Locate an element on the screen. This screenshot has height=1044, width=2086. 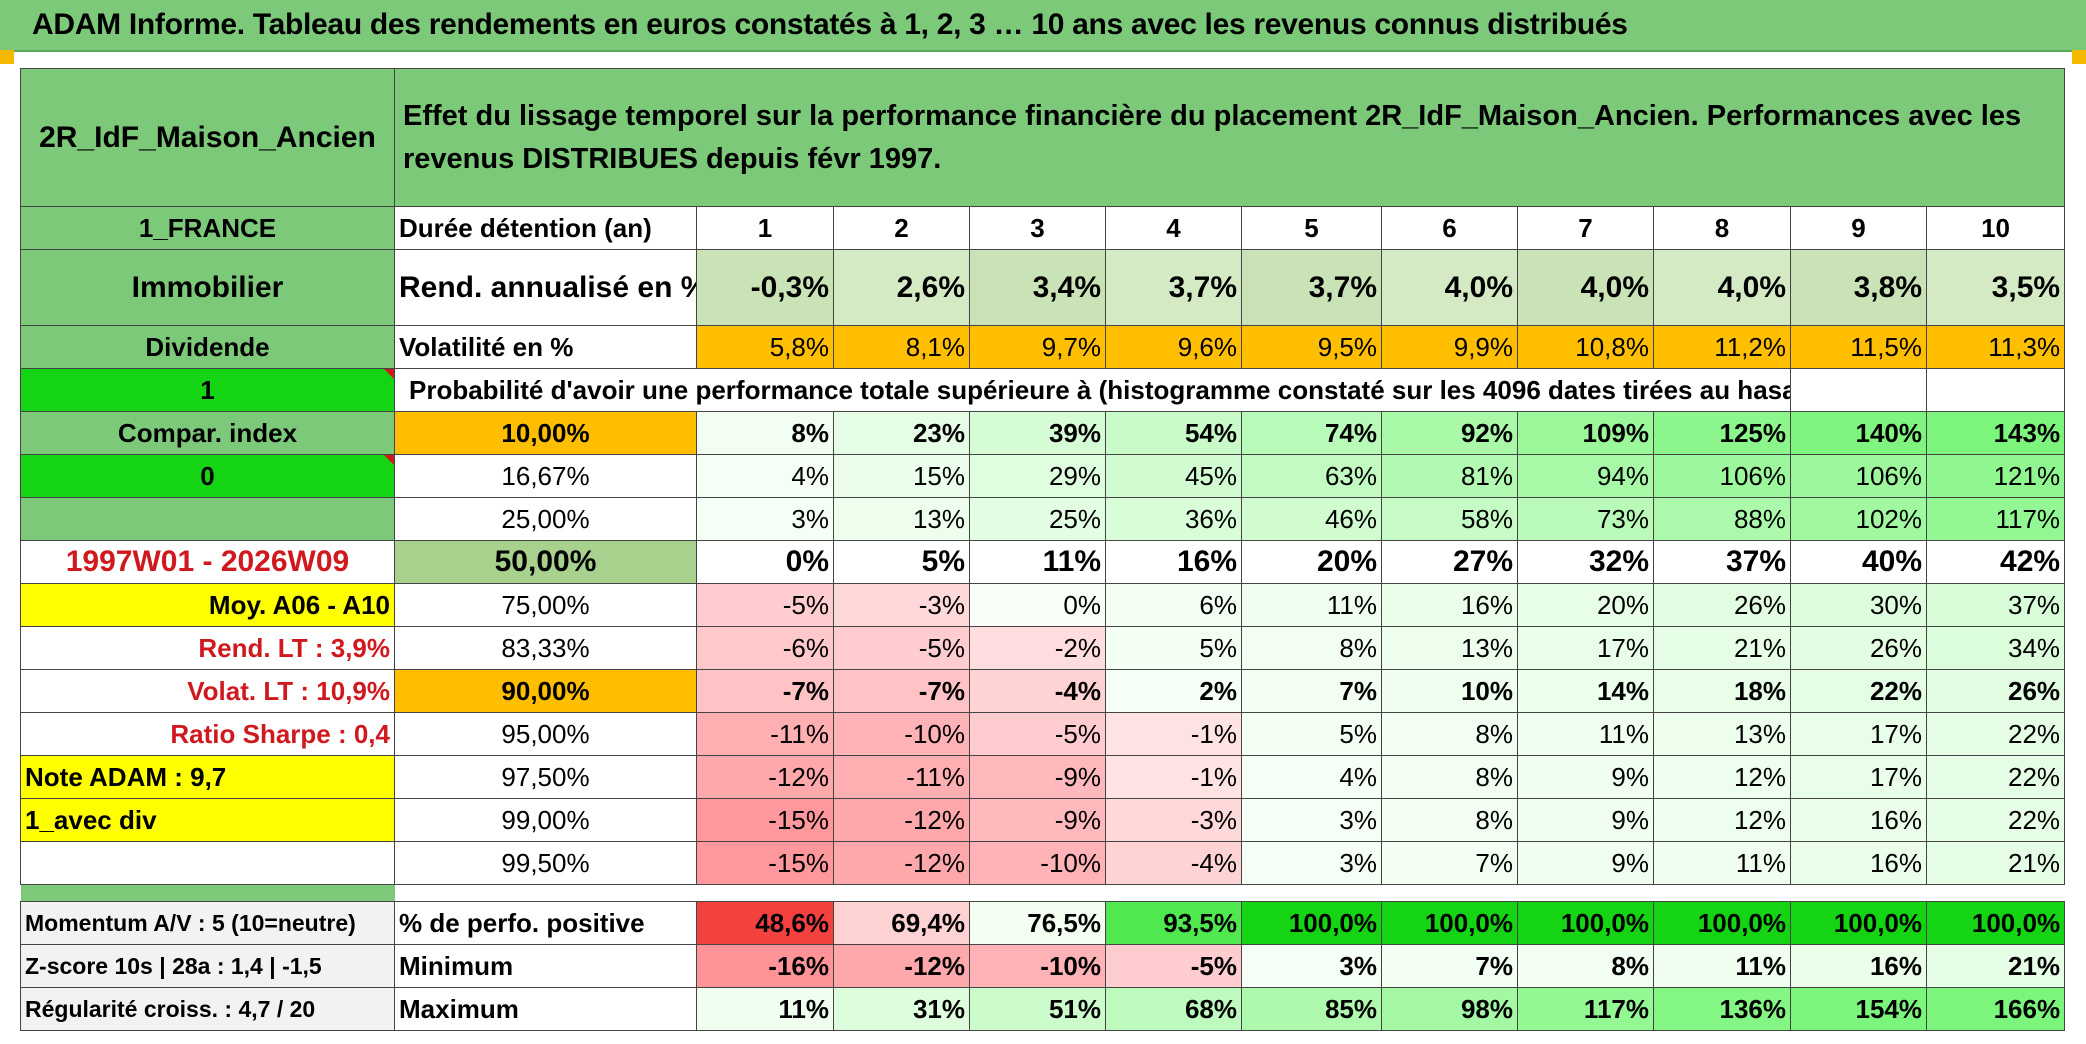
proba-value: 40% is located at coordinates (1858, 562).